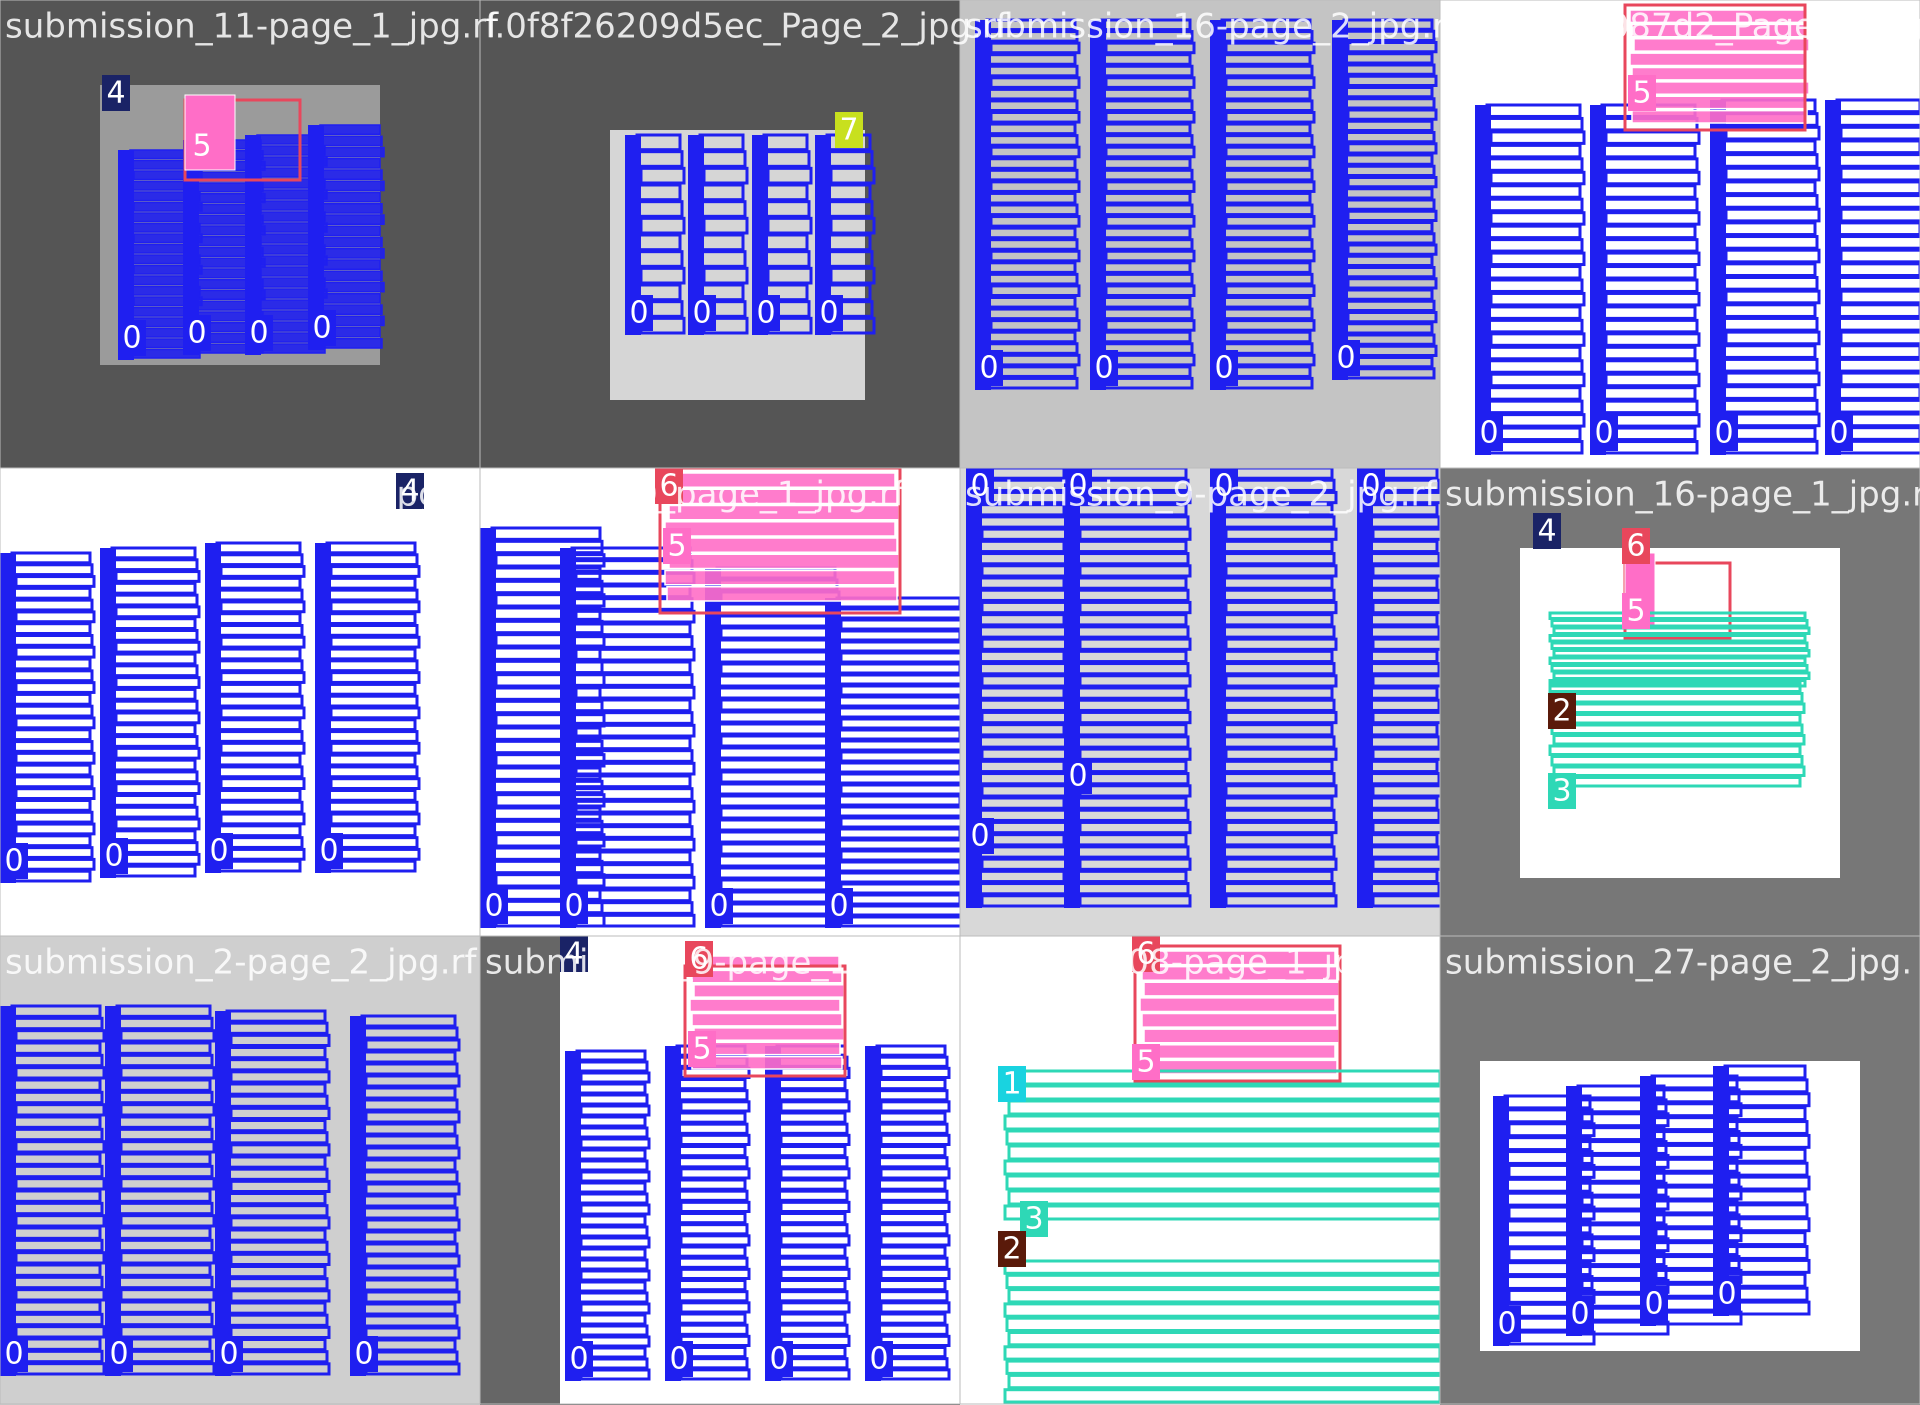  Describe the element at coordinates (1189, 963) in the screenshot. I see `tile-title: 1d36f35a08-page_1_jpg.rf` at that location.